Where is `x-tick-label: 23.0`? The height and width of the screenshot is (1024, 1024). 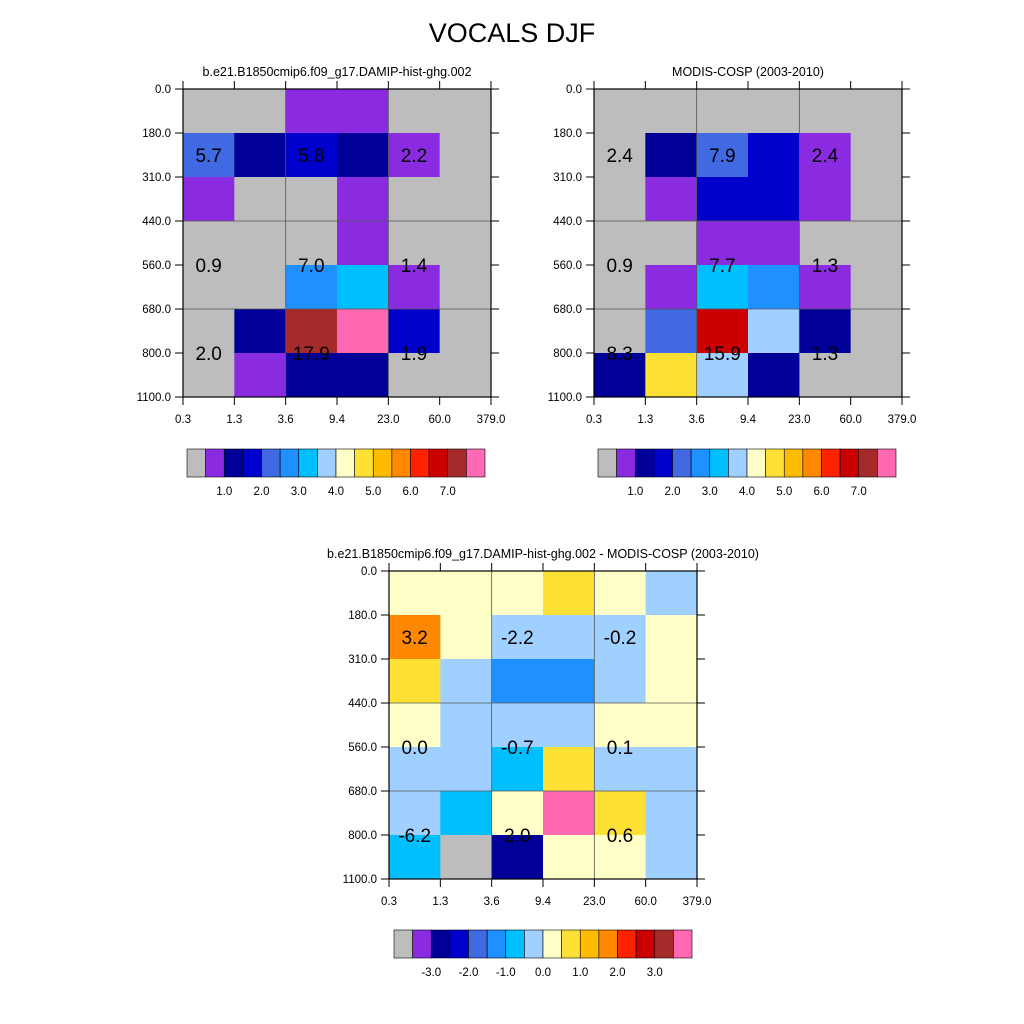 x-tick-label: 23.0 is located at coordinates (799, 420).